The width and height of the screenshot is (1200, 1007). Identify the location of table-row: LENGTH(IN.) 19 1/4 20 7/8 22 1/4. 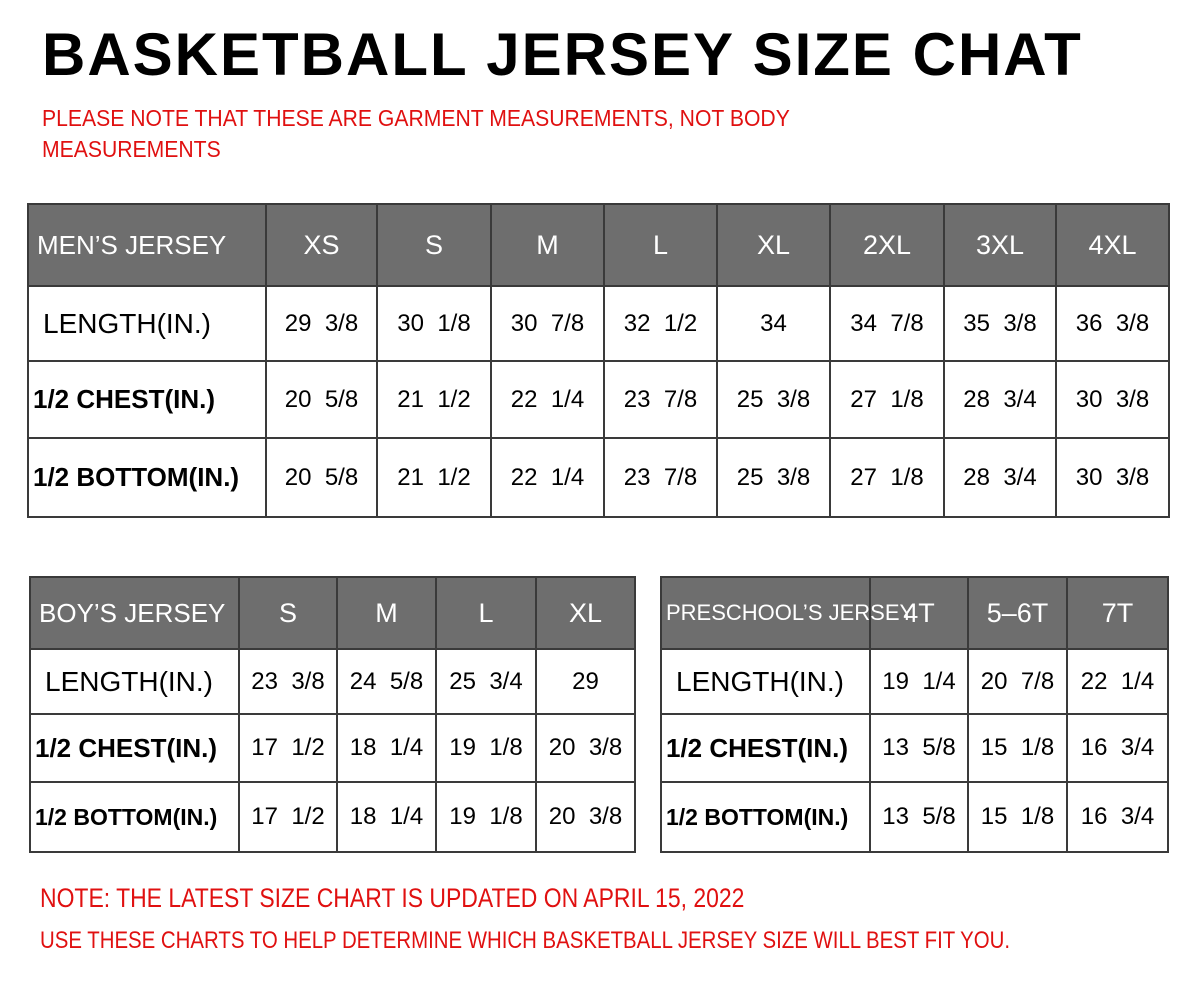
(914, 681).